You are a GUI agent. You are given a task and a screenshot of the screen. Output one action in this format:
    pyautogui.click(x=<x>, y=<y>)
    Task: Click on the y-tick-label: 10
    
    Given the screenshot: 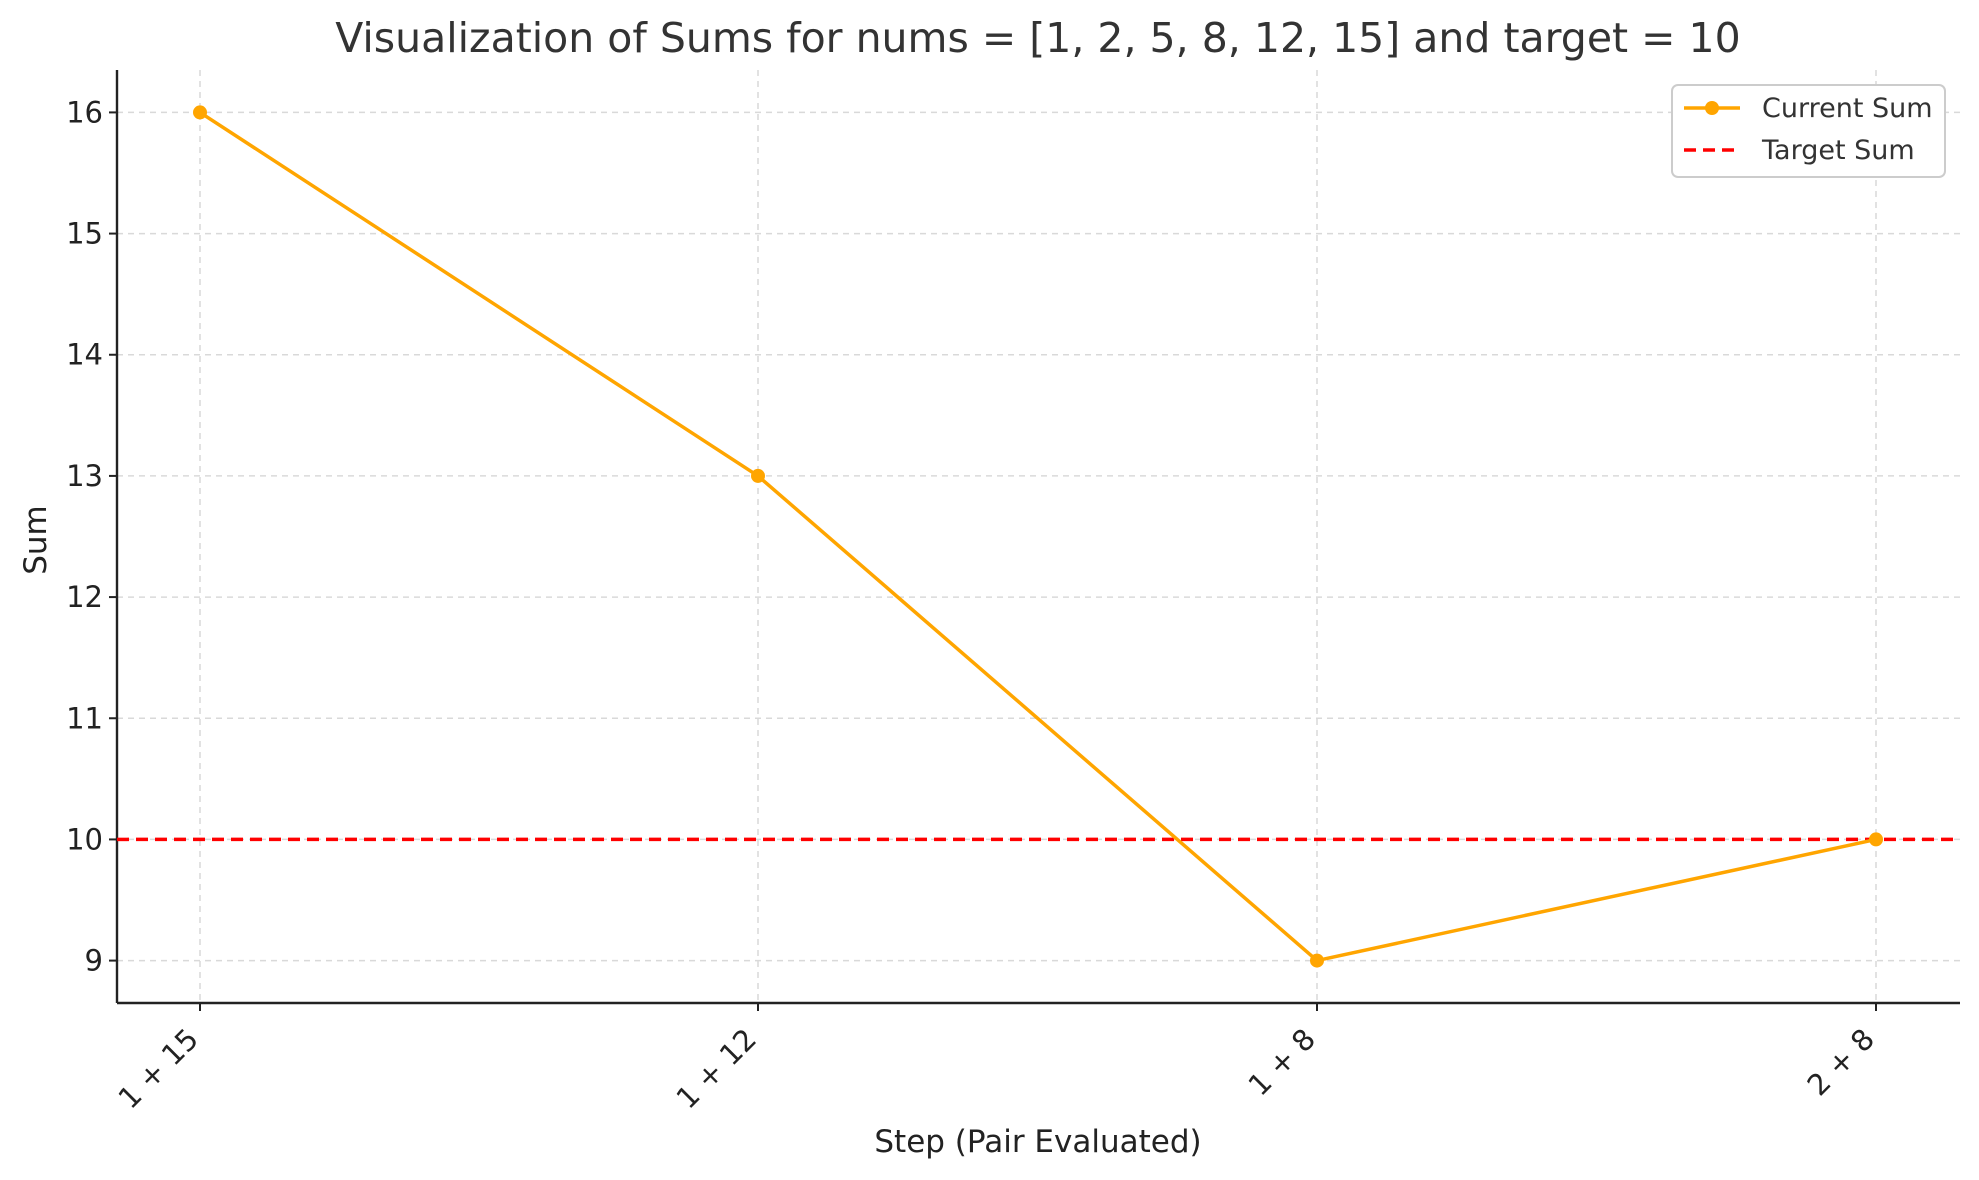 What is the action you would take?
    pyautogui.click(x=84, y=839)
    